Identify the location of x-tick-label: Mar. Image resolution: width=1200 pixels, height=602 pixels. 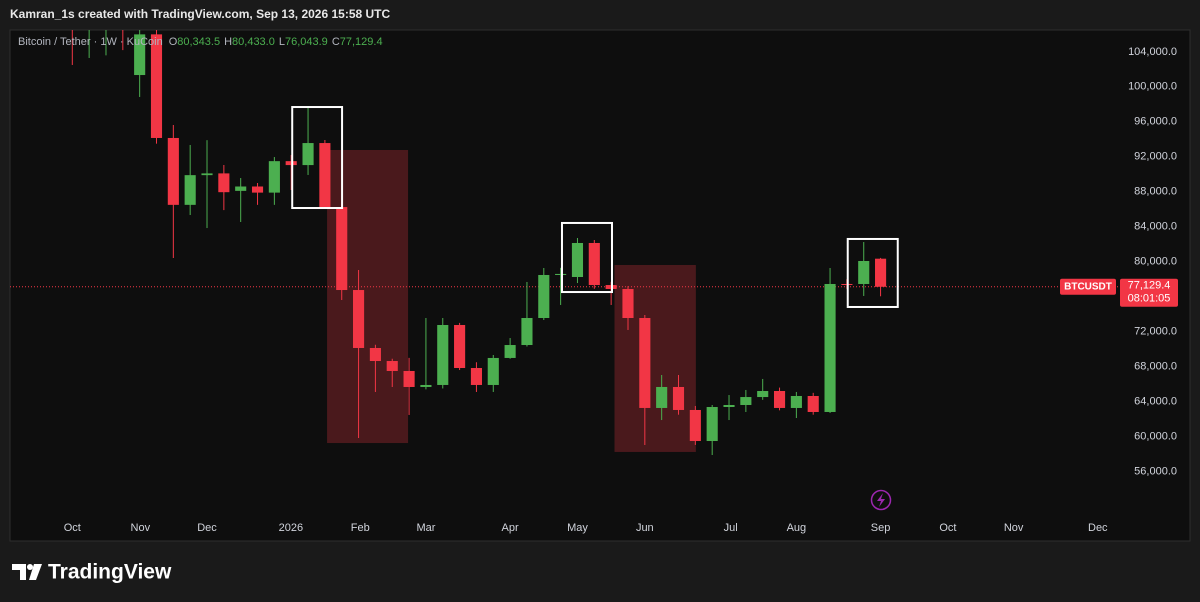
(425, 528).